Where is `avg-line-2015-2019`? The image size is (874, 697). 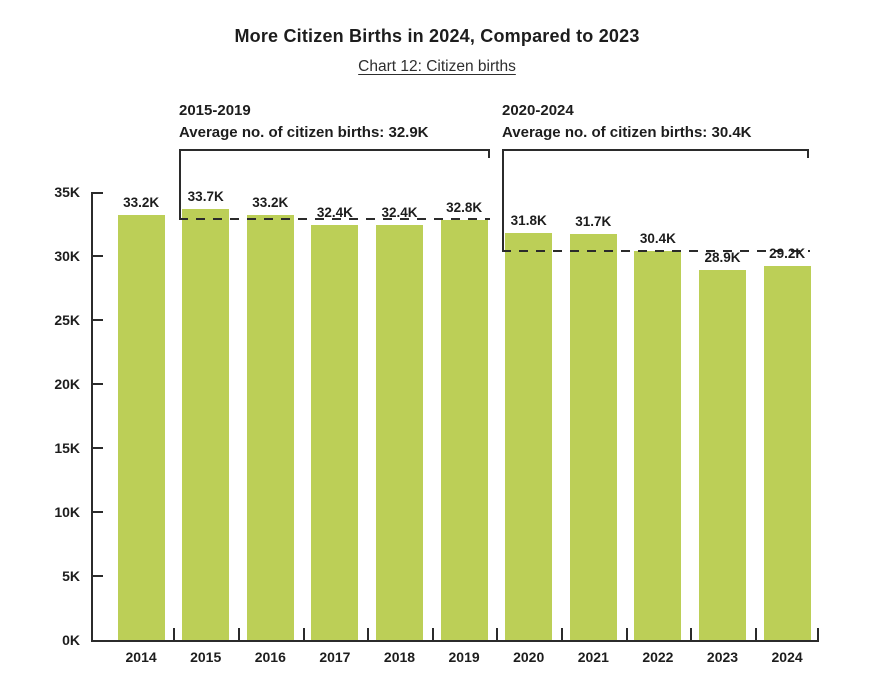
avg-line-2015-2019 is located at coordinates (334, 219).